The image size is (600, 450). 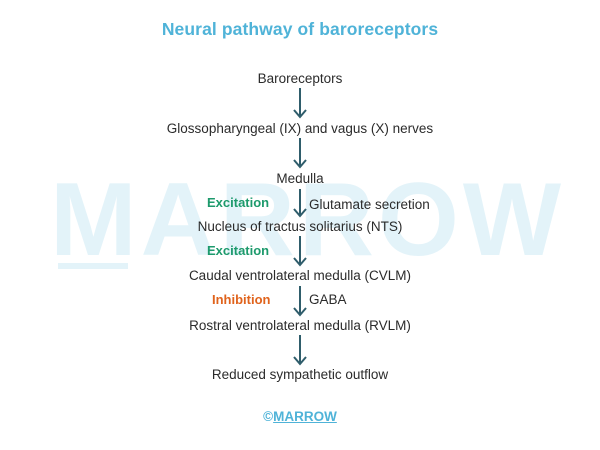 What do you see at coordinates (328, 299) in the screenshot?
I see `gaba-note: GABA` at bounding box center [328, 299].